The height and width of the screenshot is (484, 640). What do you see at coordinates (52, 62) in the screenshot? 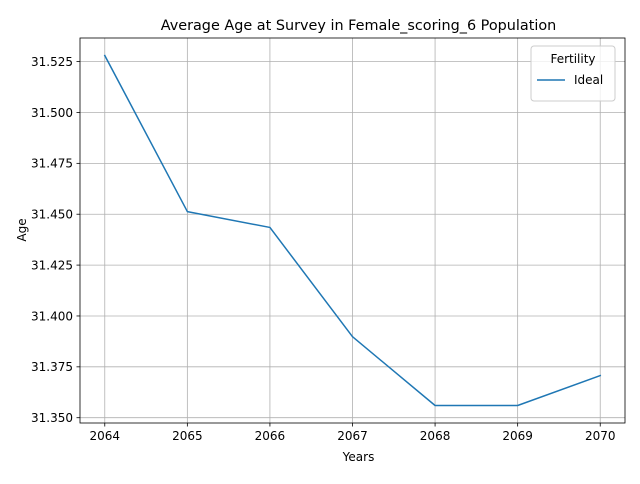
I see `y-tick-label: 31.525` at bounding box center [52, 62].